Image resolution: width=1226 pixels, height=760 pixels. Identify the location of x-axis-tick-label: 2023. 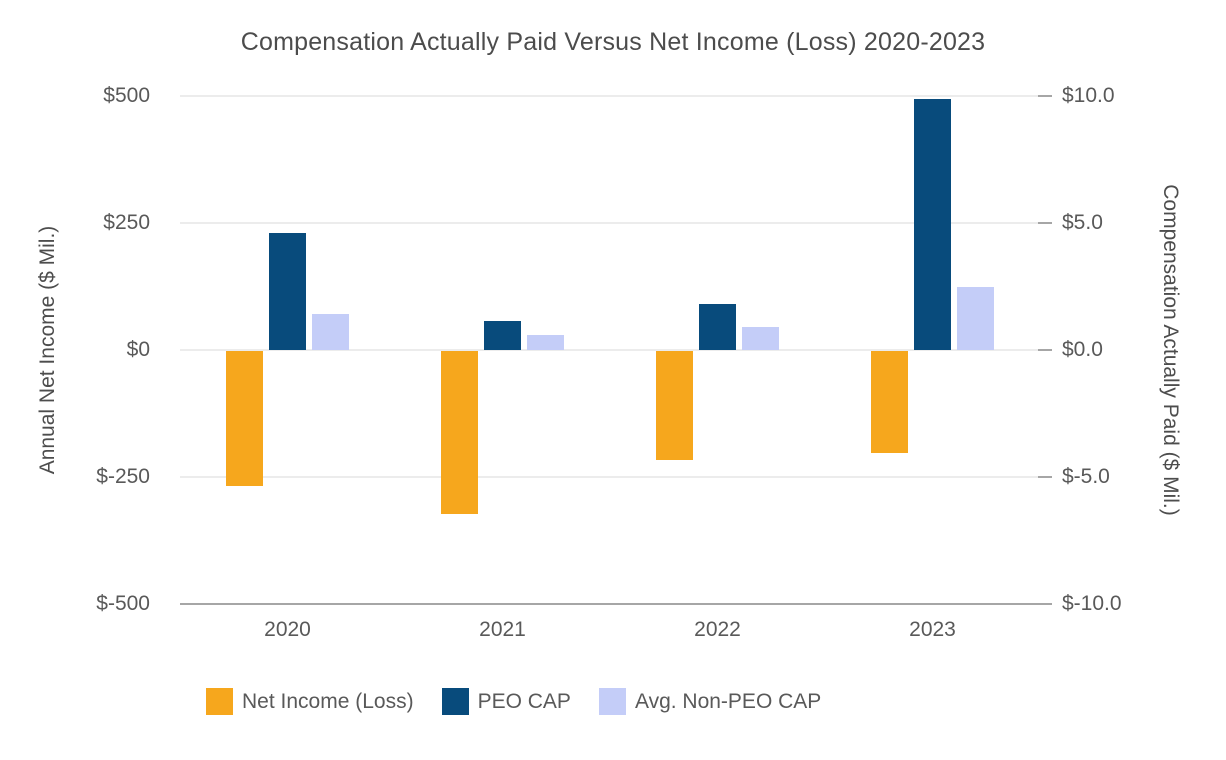
(932, 629).